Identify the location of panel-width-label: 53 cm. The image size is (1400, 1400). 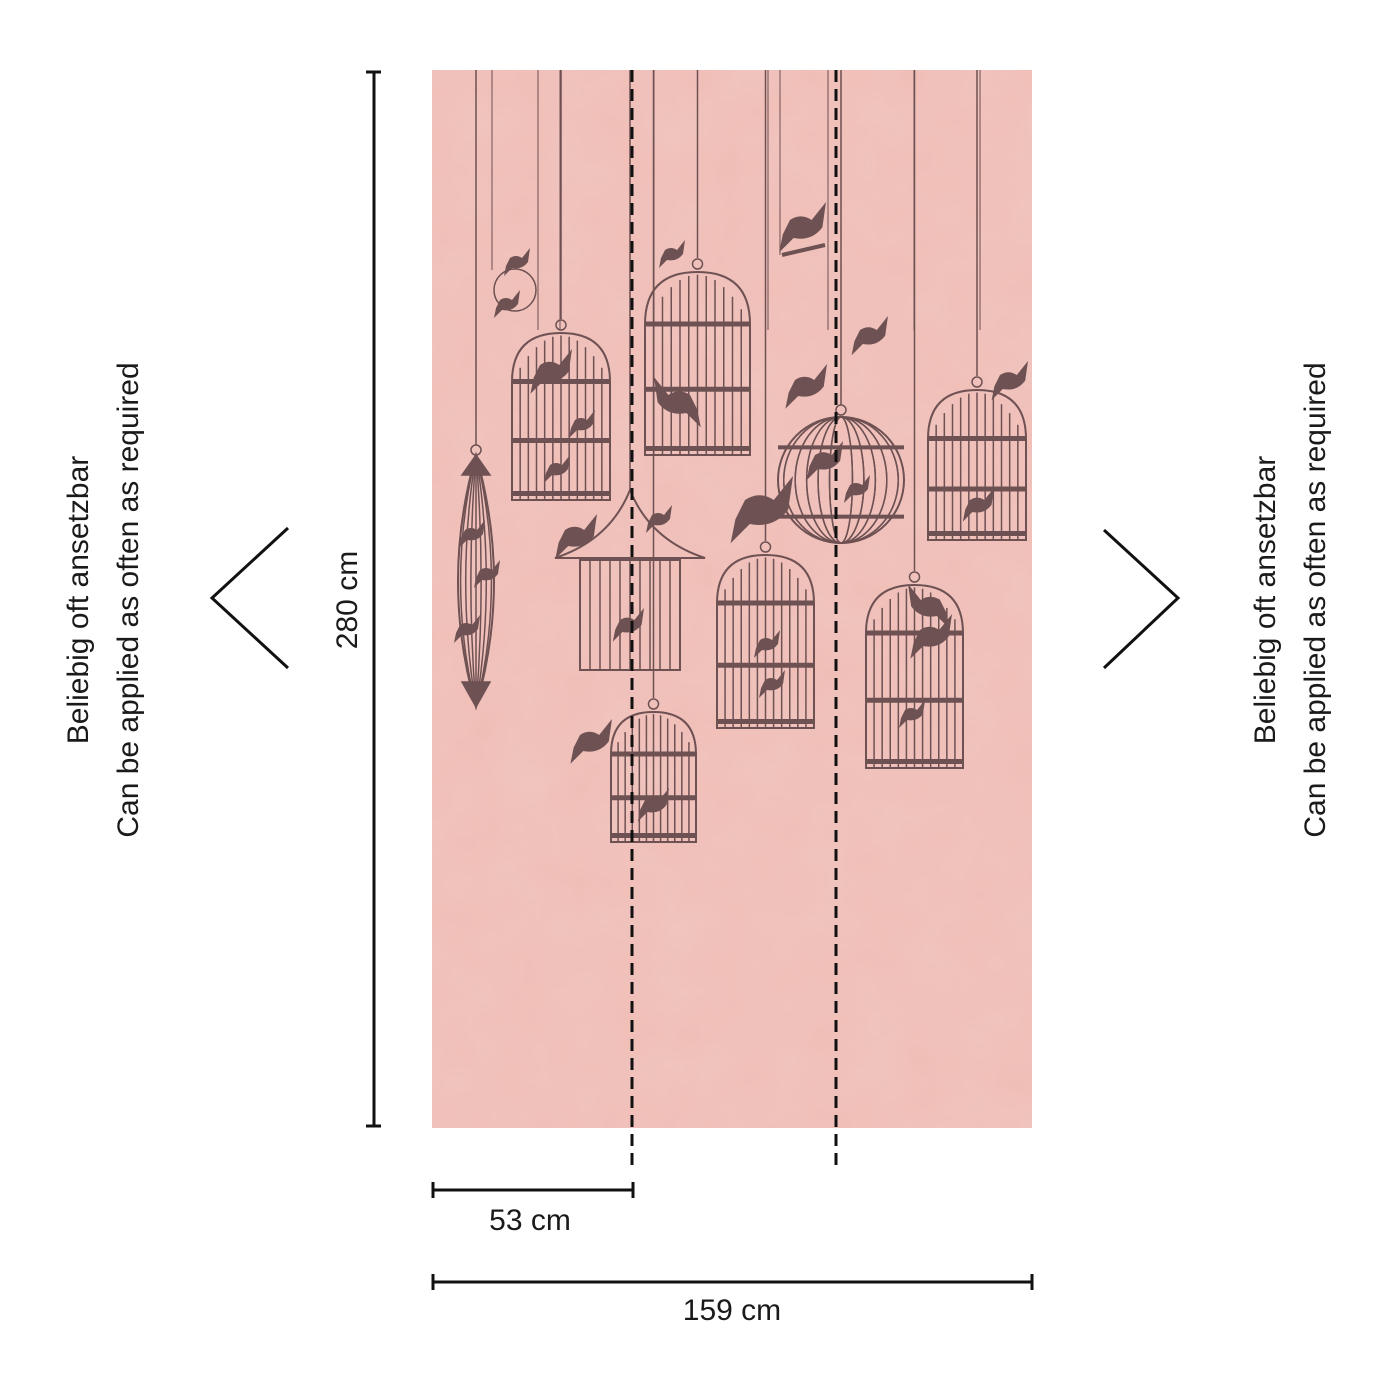
(530, 1220).